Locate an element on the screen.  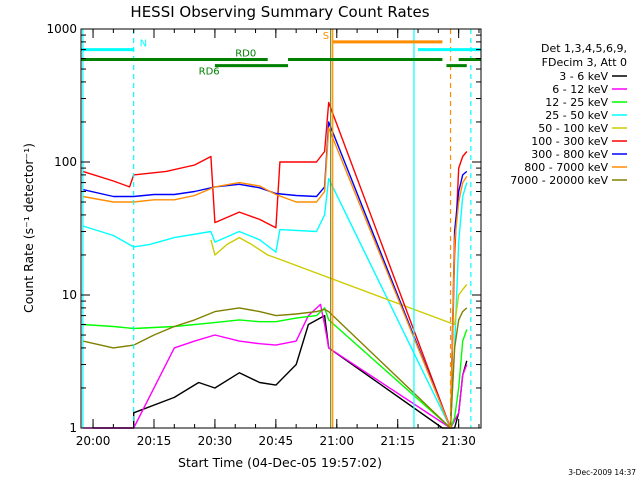
legend-entry-5: 100 - 300 keV is located at coordinates (569, 141).